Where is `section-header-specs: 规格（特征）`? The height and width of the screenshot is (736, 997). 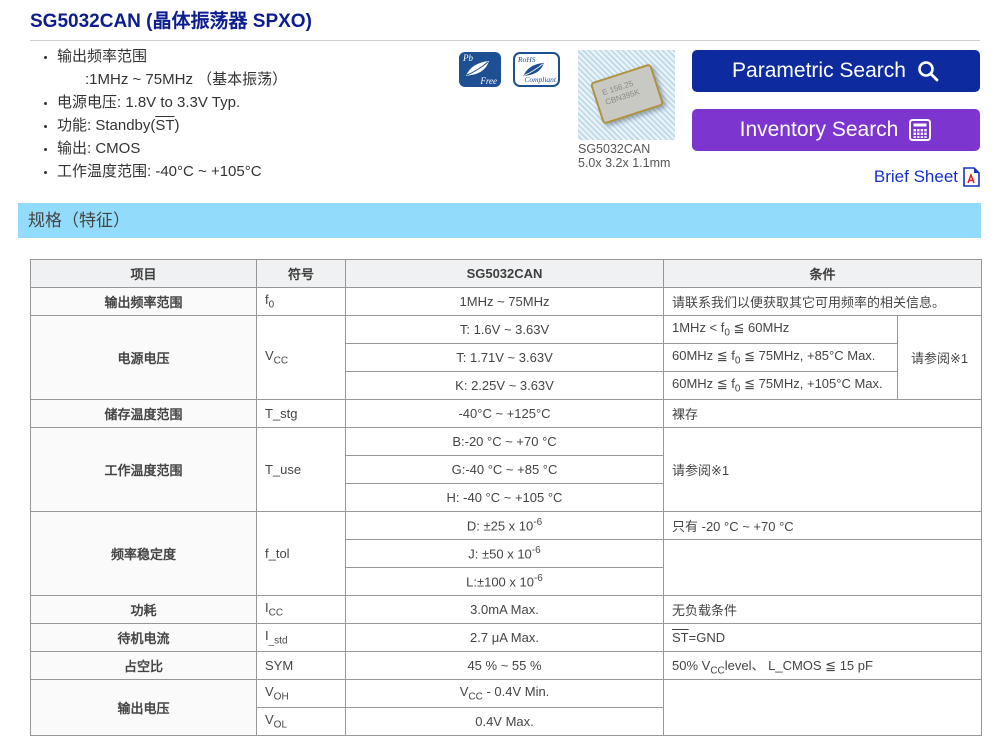 section-header-specs: 规格（特征） is located at coordinates (499, 220).